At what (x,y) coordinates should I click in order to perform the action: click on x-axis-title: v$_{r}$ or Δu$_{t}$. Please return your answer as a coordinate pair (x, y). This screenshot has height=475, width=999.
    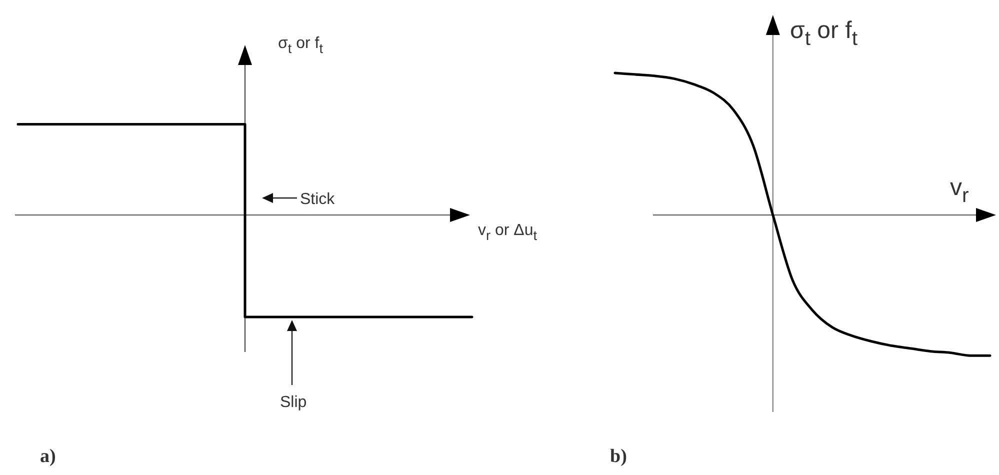
    Looking at the image, I should click on (508, 232).